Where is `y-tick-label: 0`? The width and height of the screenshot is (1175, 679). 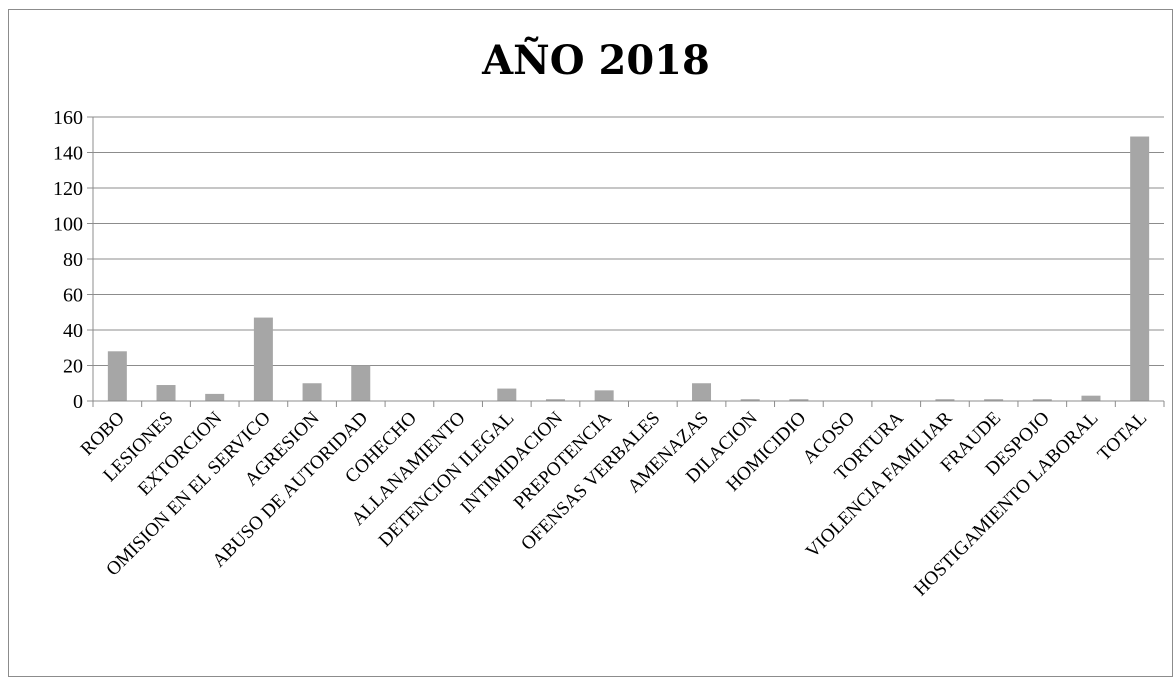
y-tick-label: 0 is located at coordinates (78, 402).